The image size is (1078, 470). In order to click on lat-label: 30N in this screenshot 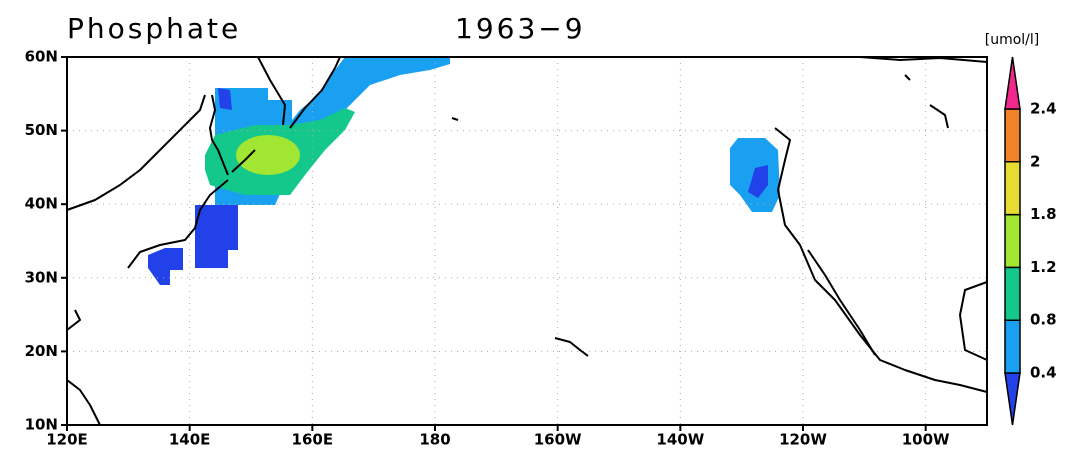, I will do `click(41, 277)`.